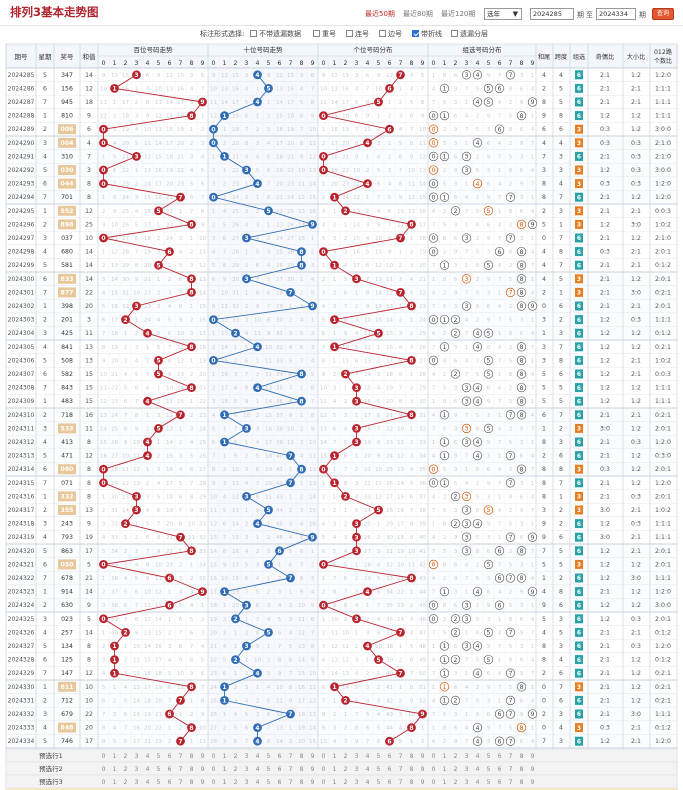 The width and height of the screenshot is (683, 790). Describe the element at coordinates (503, 14) in the screenshot. I see `year-select: 选年 ▼` at that location.